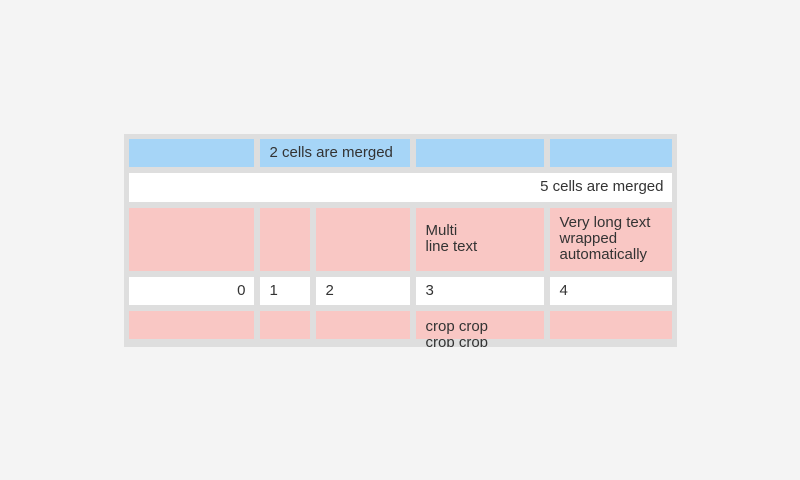 The image size is (800, 480). Describe the element at coordinates (191, 324) in the screenshot. I see `table-cell-r5c1` at that location.